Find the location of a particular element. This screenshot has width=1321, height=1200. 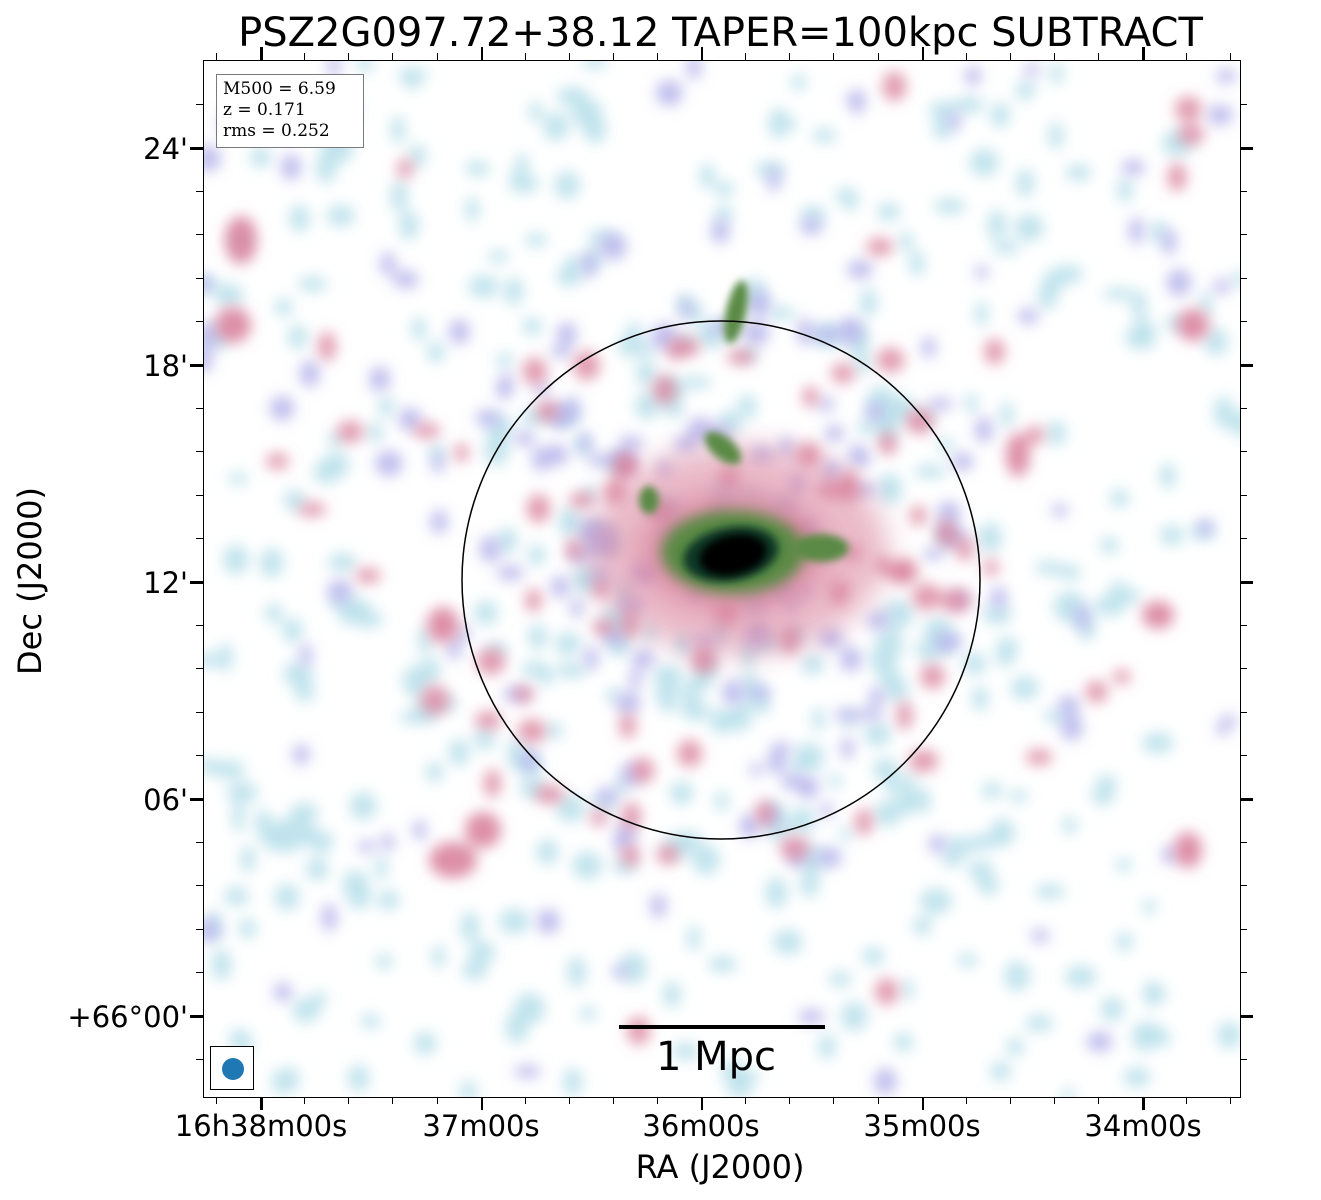

x-tick-label: 37m00s is located at coordinates (481, 1126).